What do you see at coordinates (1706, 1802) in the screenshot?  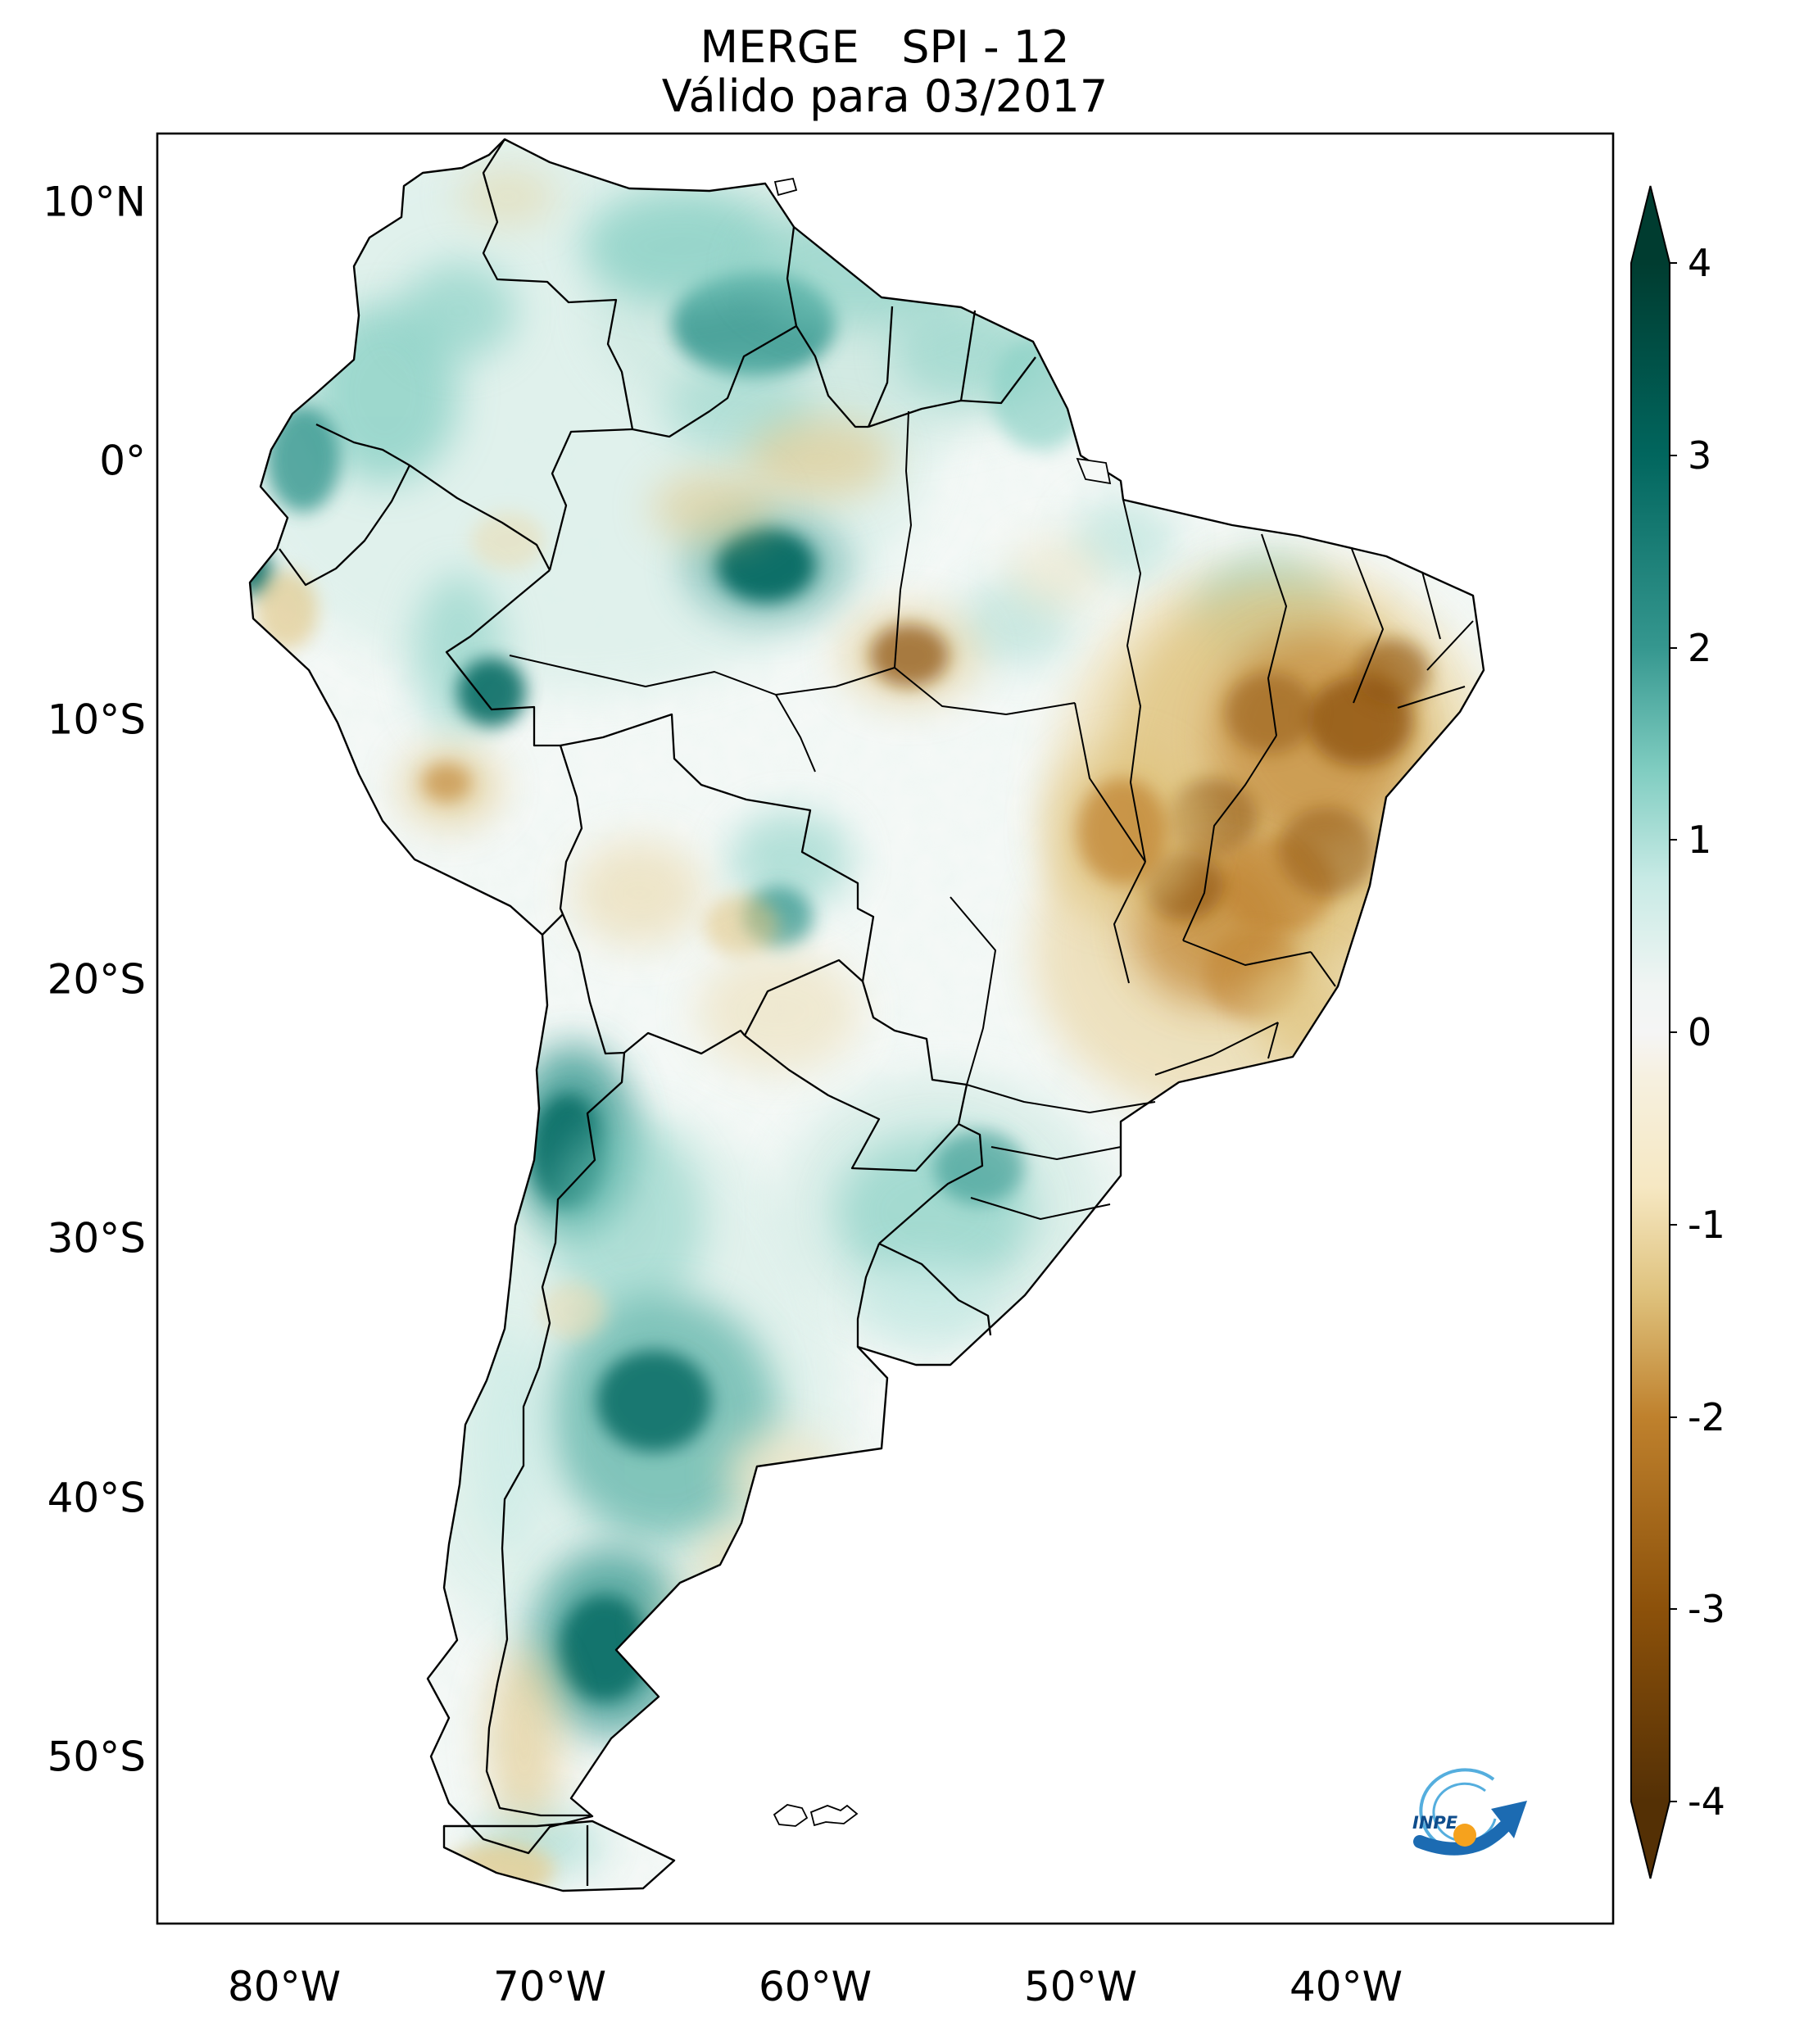 I see `colorbar-tick-label: -4` at bounding box center [1706, 1802].